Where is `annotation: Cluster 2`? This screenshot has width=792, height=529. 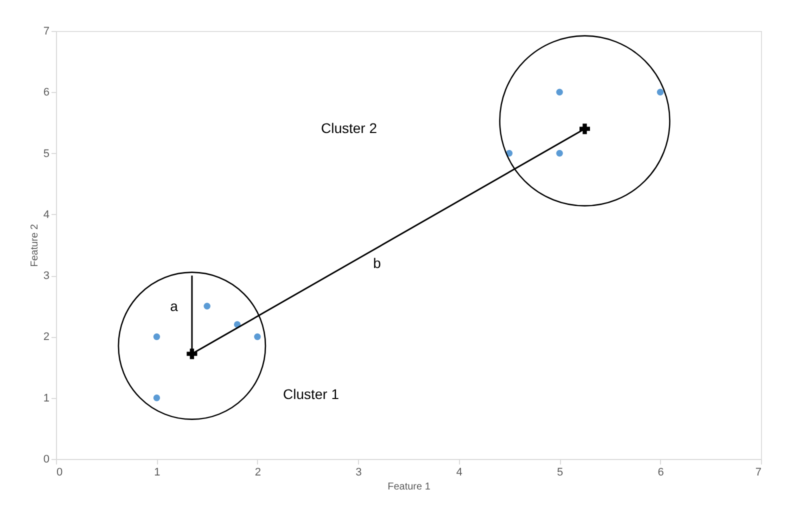
annotation: Cluster 2 is located at coordinates (349, 128).